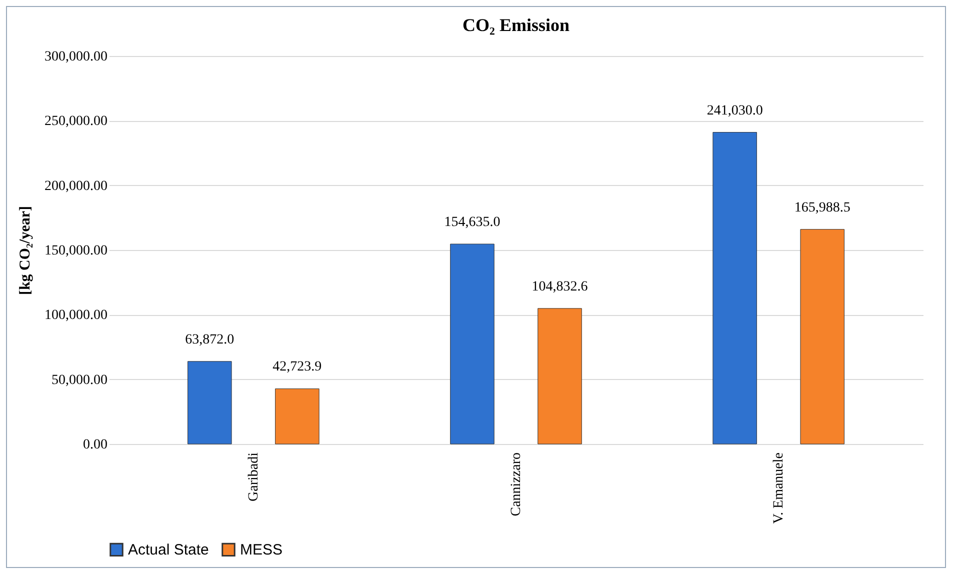 The image size is (958, 580). I want to click on y-axis-title: [kg CO₂/year], so click(26, 251).